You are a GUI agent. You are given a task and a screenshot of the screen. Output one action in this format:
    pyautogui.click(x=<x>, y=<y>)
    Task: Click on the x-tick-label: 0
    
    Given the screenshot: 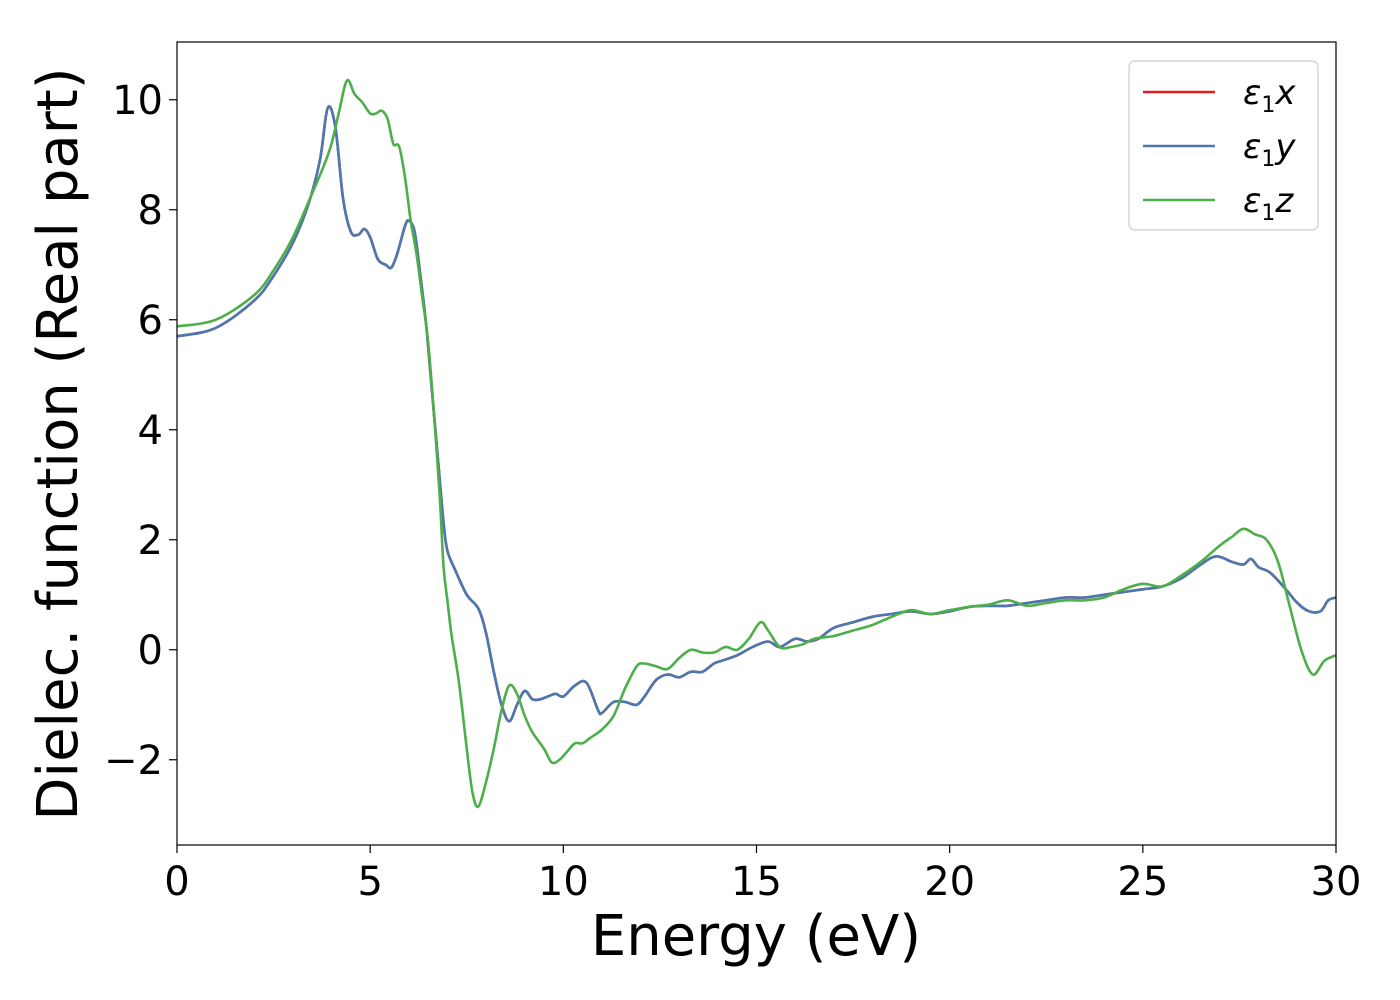 What is the action you would take?
    pyautogui.click(x=176, y=882)
    